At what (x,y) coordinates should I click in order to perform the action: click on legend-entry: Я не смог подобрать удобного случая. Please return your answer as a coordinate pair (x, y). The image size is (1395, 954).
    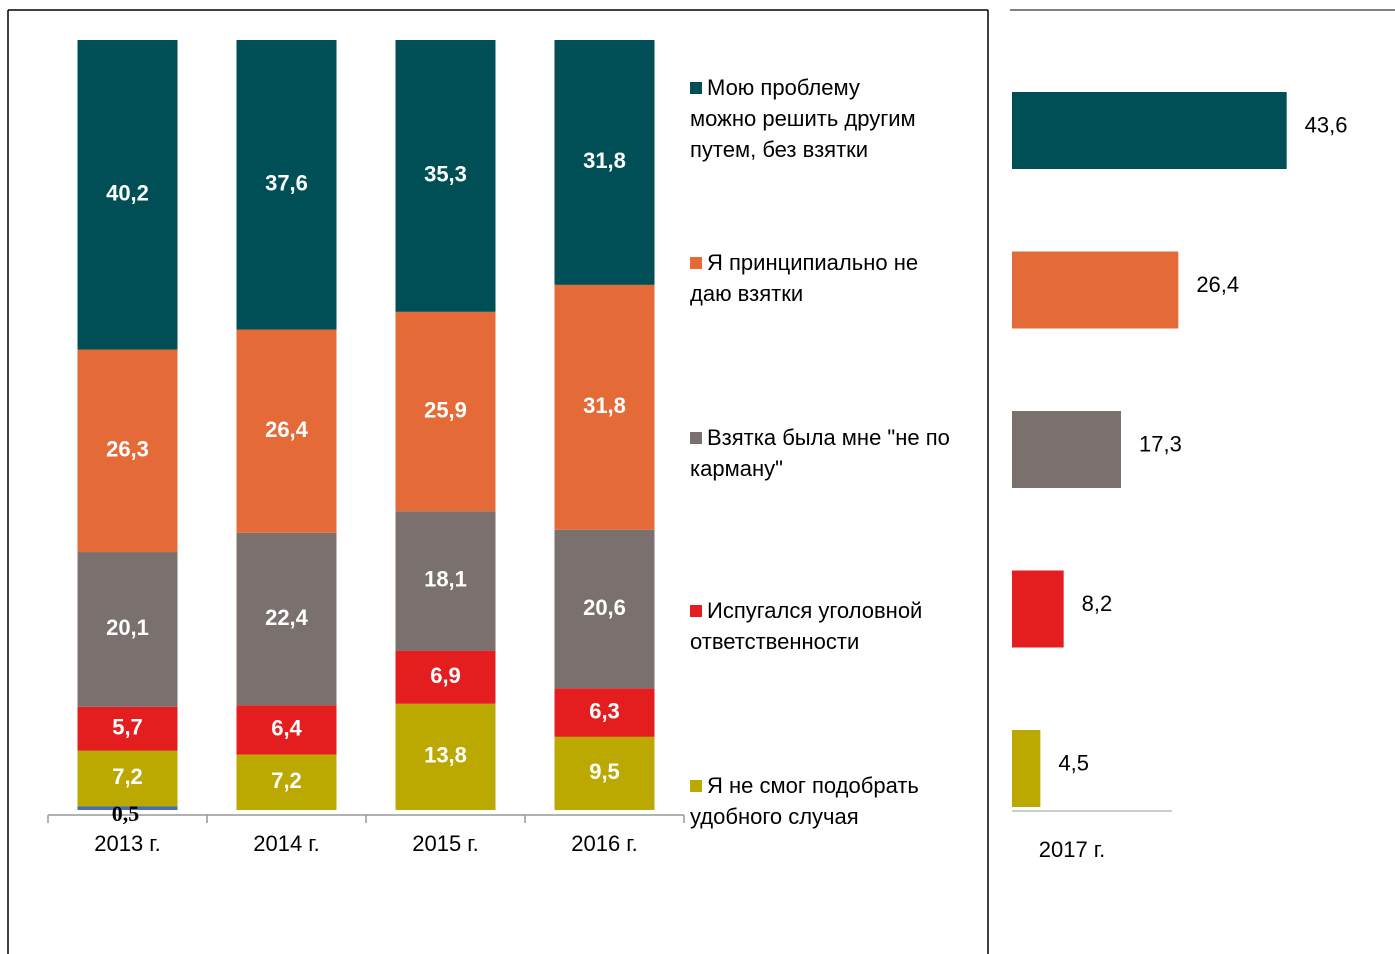
    Looking at the image, I should click on (821, 801).